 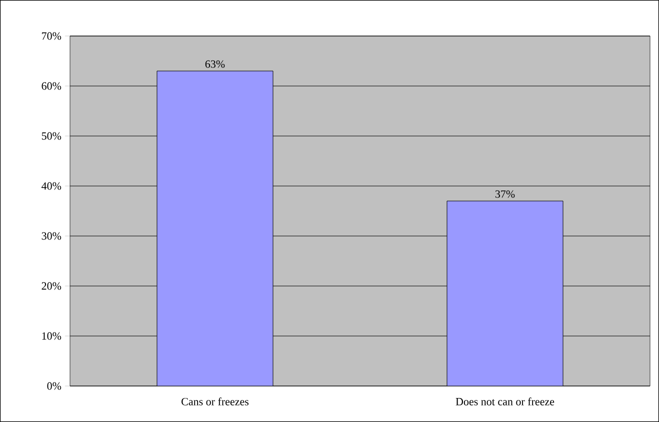 I want to click on data-label: 37%, so click(x=505, y=194).